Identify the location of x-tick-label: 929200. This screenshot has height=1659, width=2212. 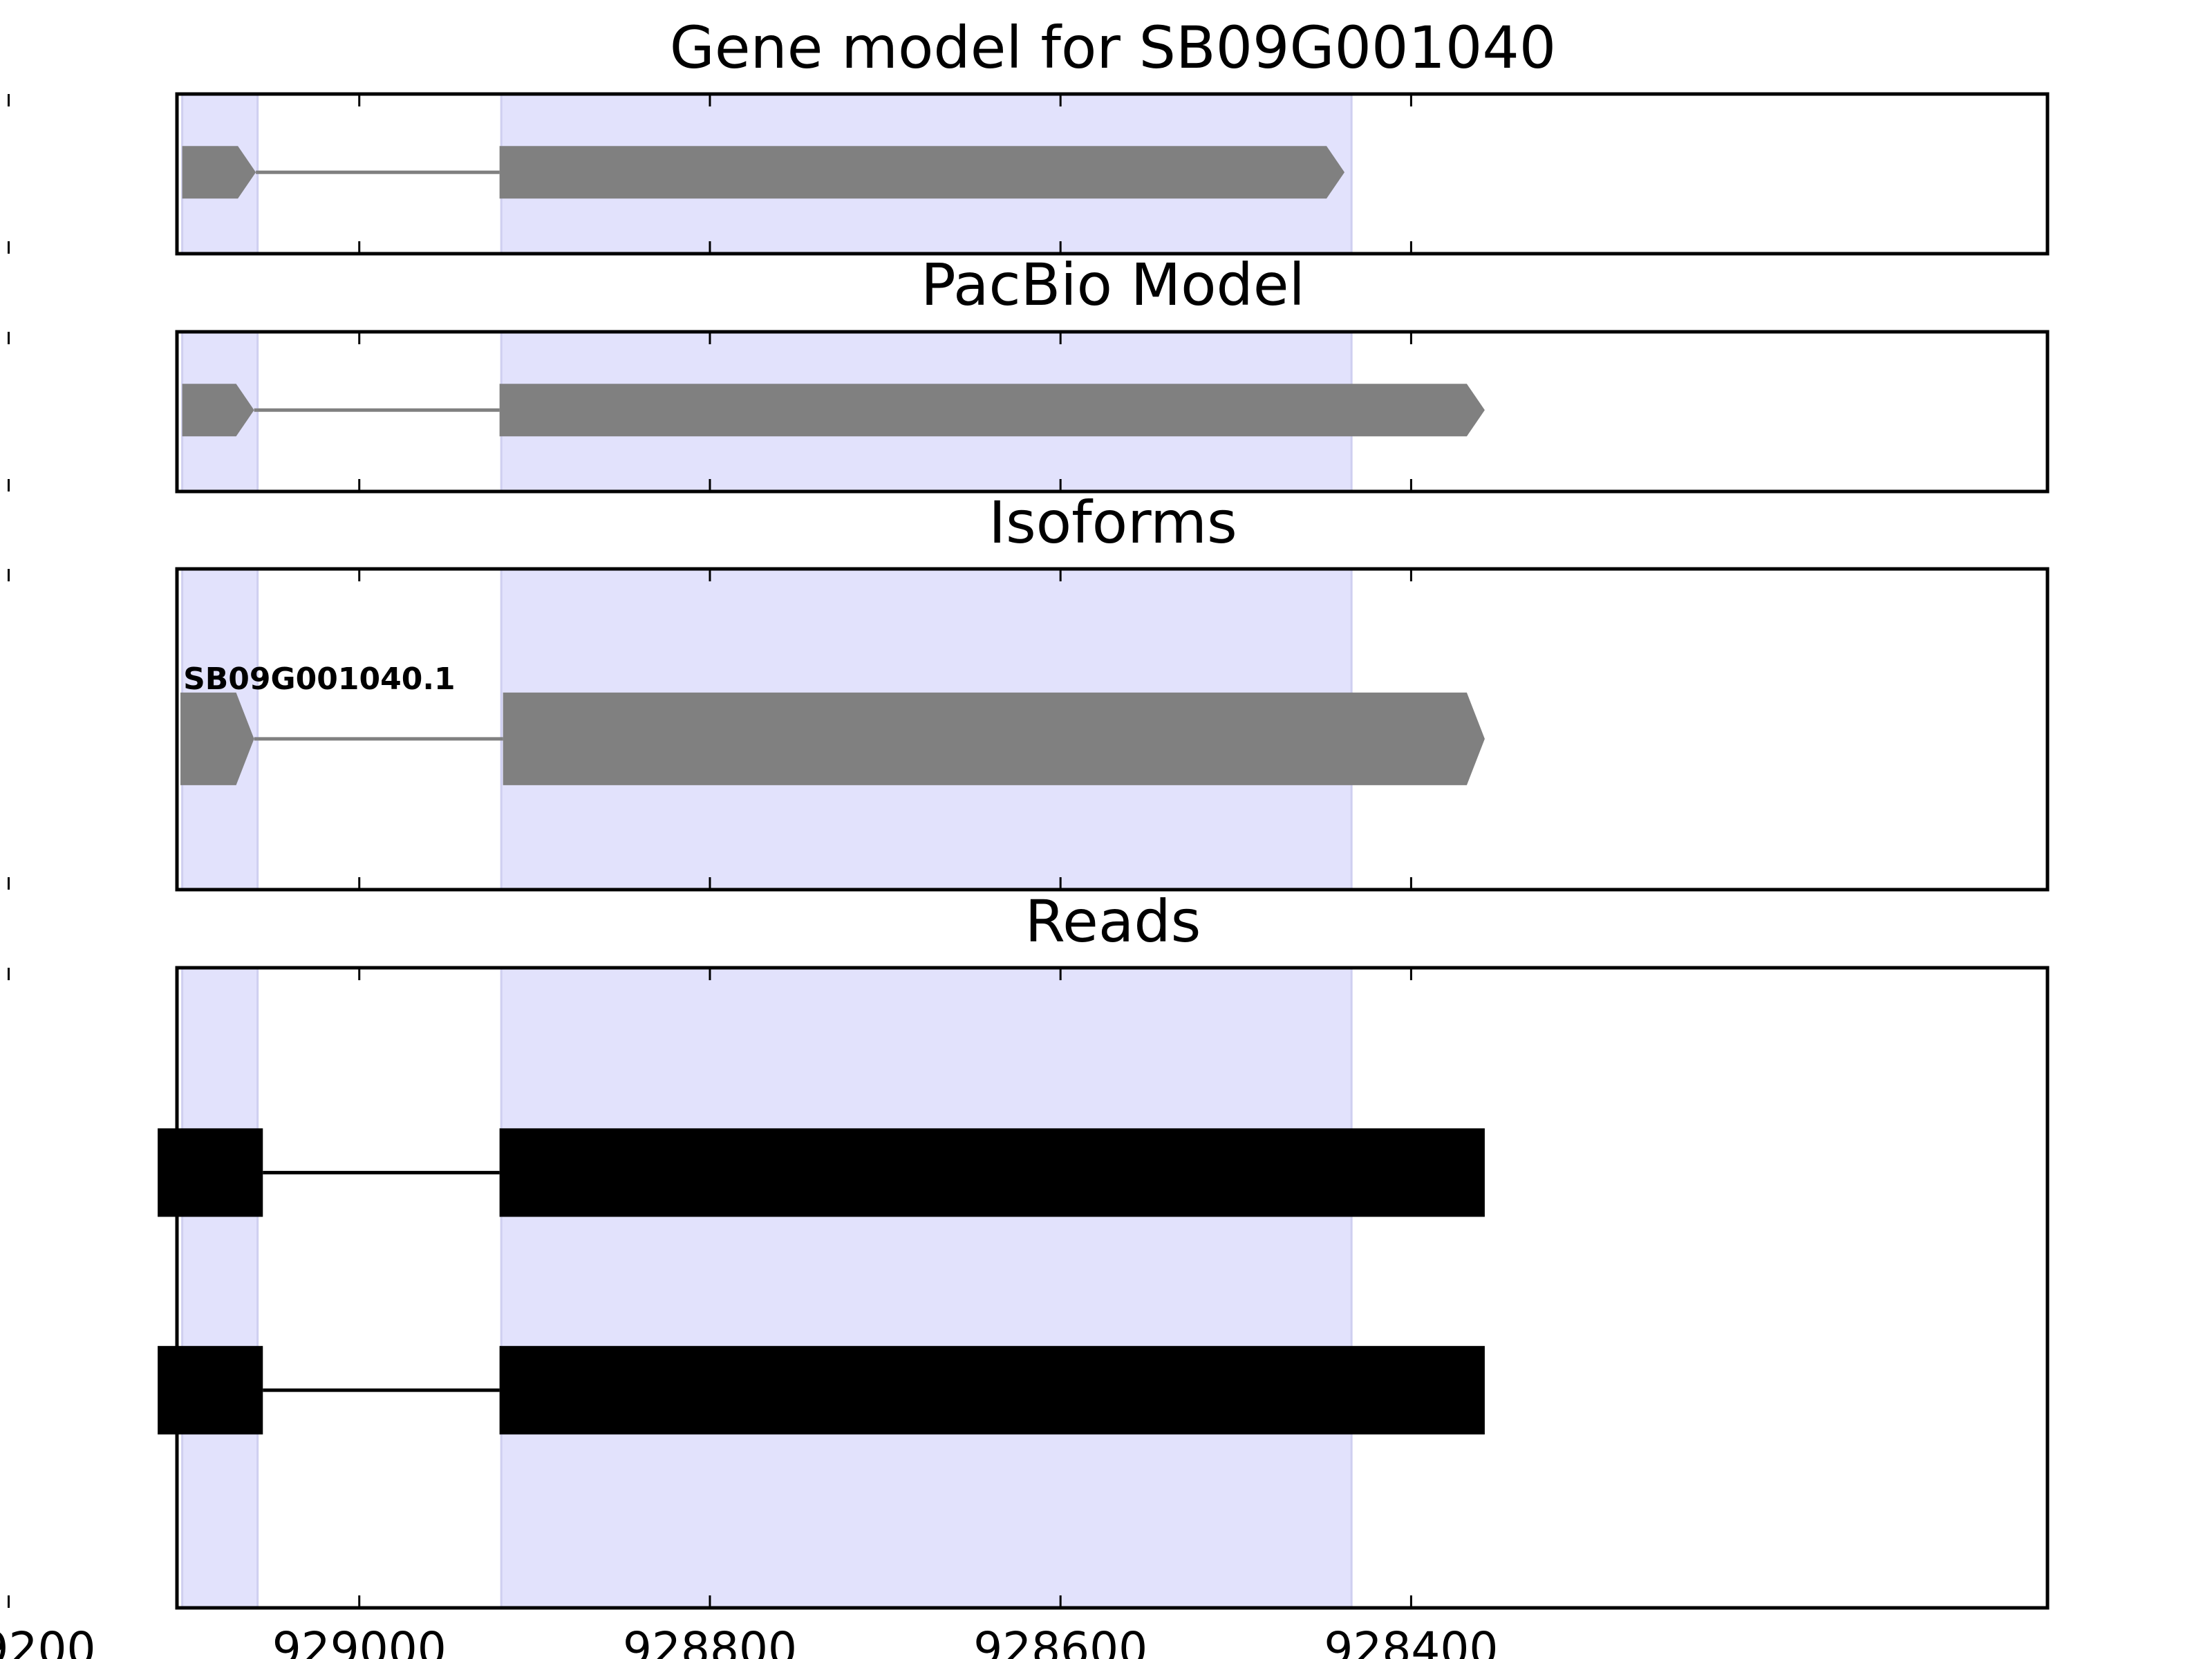
(48, 1640).